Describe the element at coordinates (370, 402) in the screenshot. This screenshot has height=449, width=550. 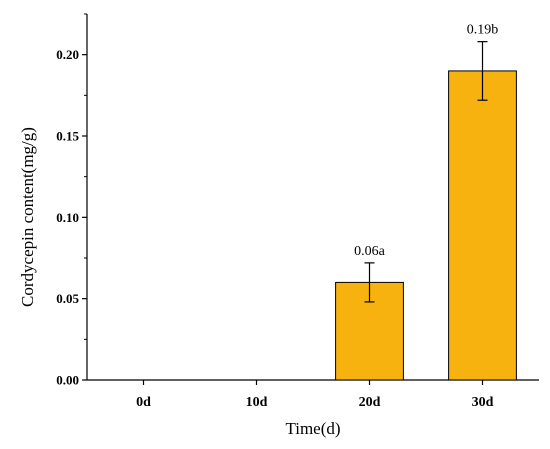
I see `x-tick-label: 20d` at that location.